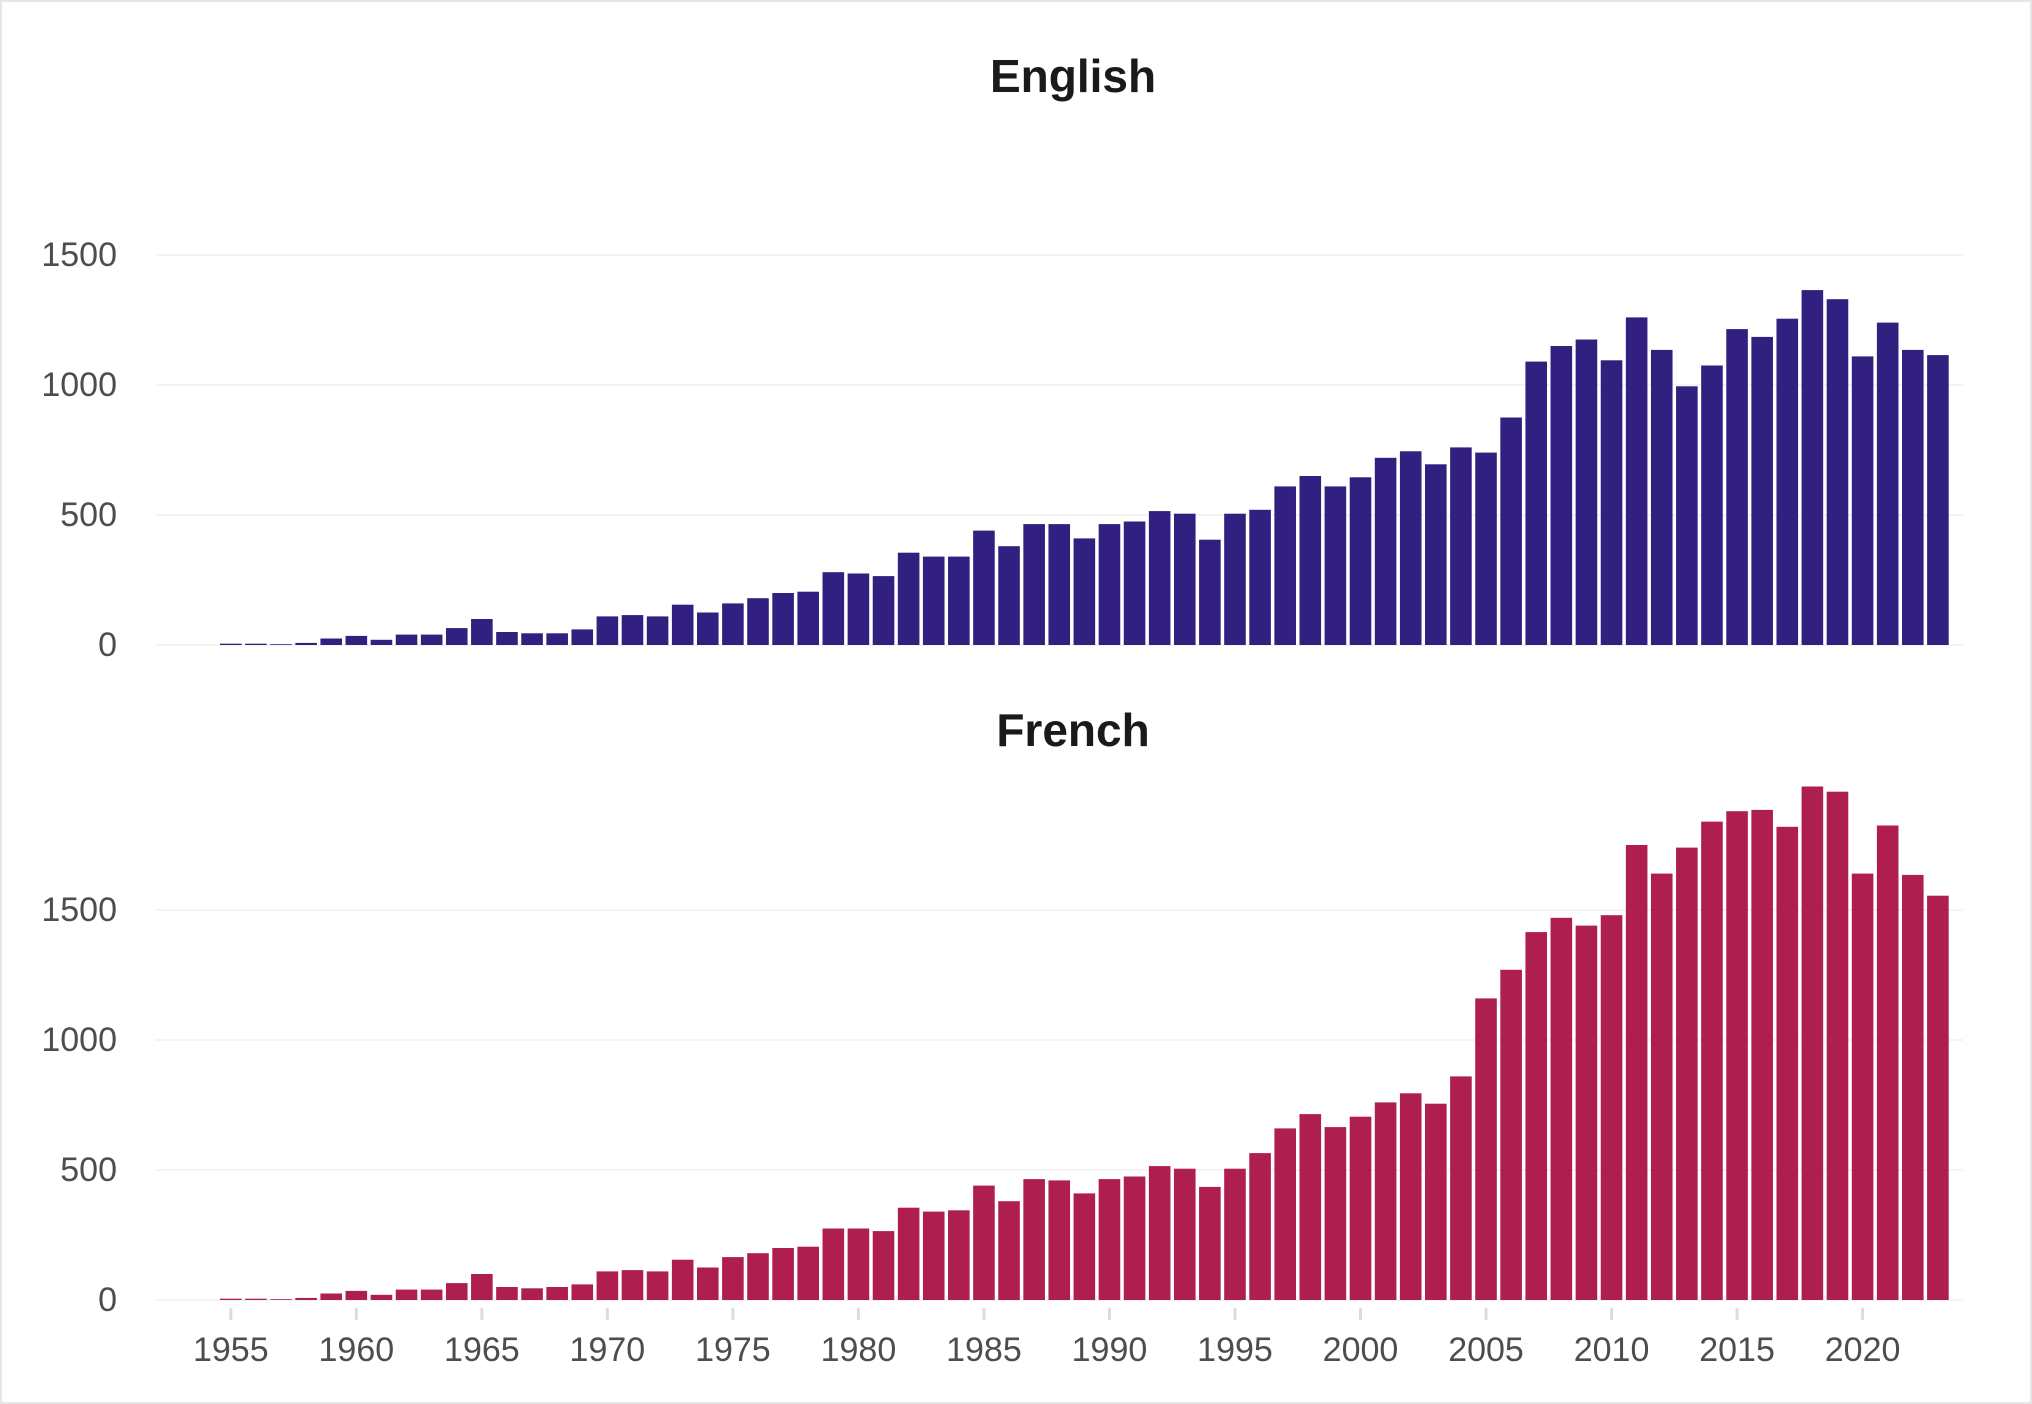  Describe the element at coordinates (107, 1300) in the screenshot. I see `y-tick-label: 0` at that location.